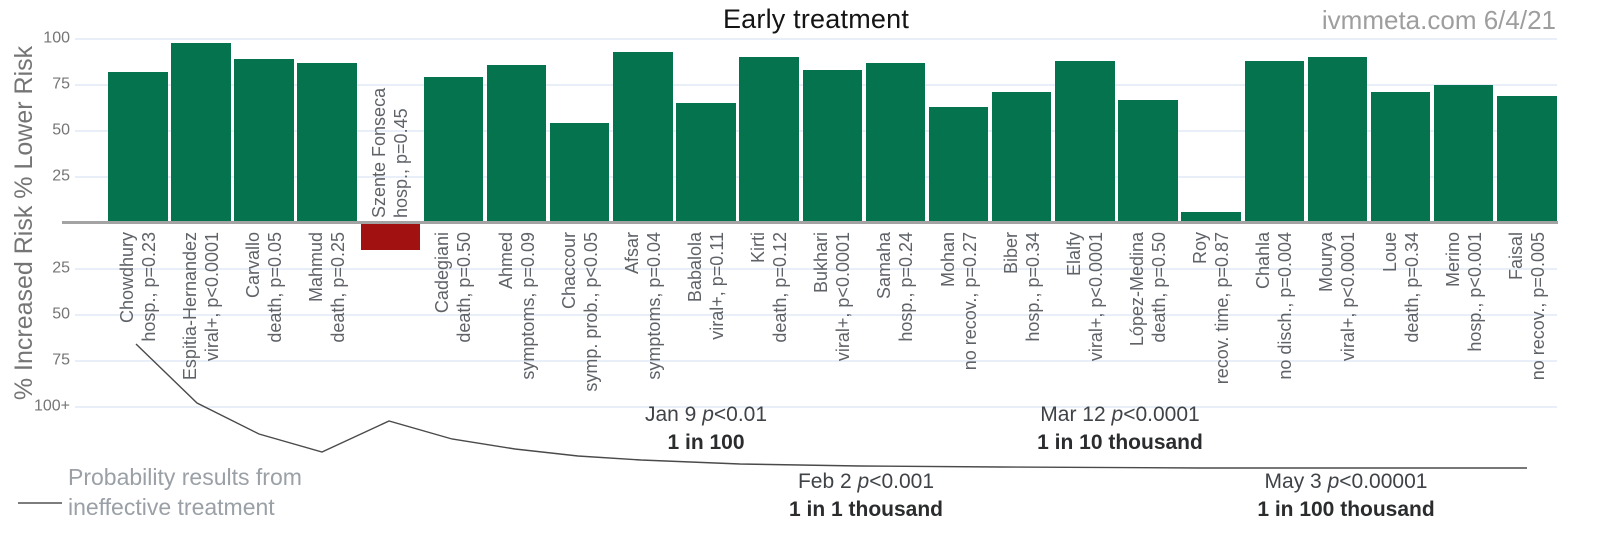  What do you see at coordinates (1346, 496) in the screenshot?
I see `annotation: May 3 p<0.00001 1 in 100 thousand` at bounding box center [1346, 496].